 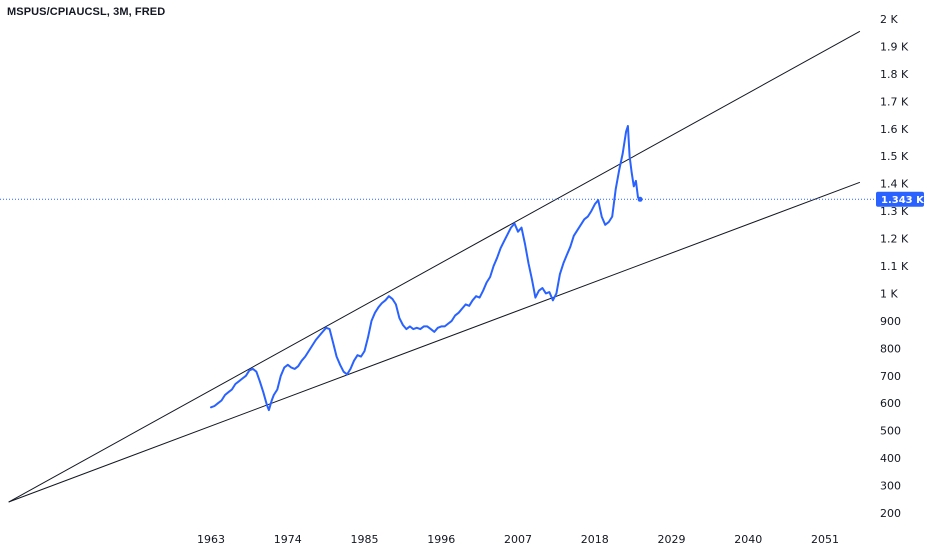 I want to click on y-tick-label: 1.1 K, so click(x=894, y=266).